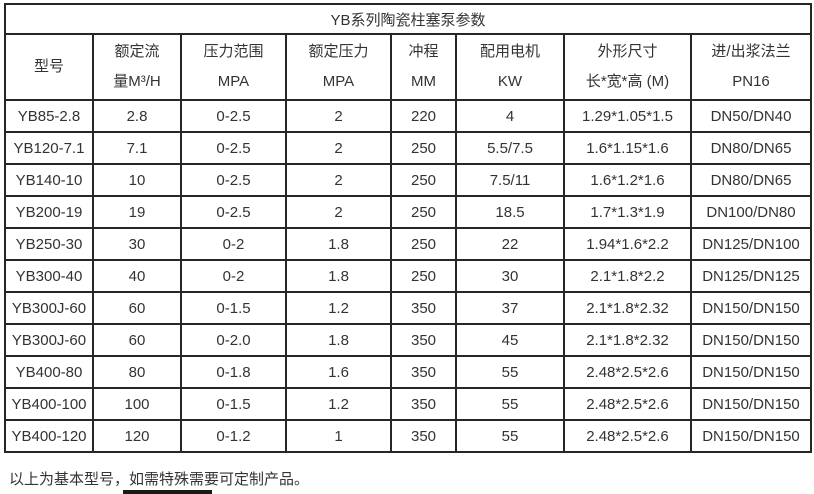  Describe the element at coordinates (49, 404) in the screenshot. I see `cell-model: YB400-100` at that location.